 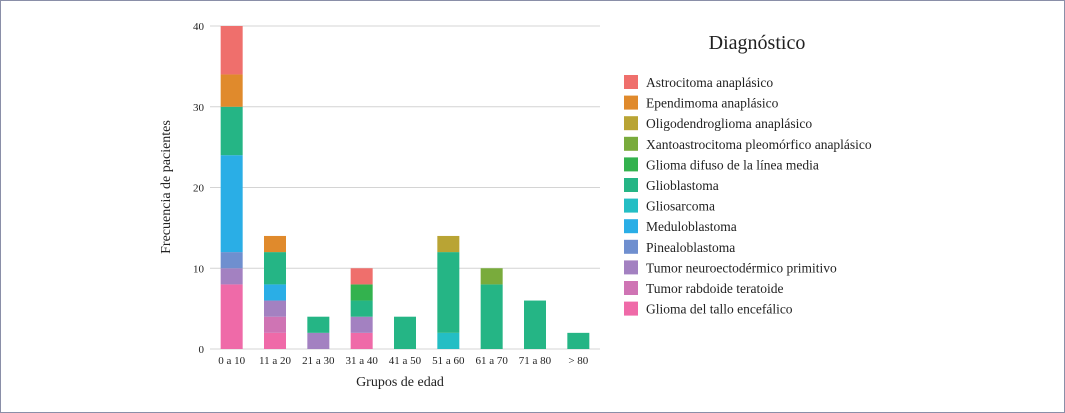 What do you see at coordinates (680, 206) in the screenshot?
I see `legend-label: Gliosarcoma` at bounding box center [680, 206].